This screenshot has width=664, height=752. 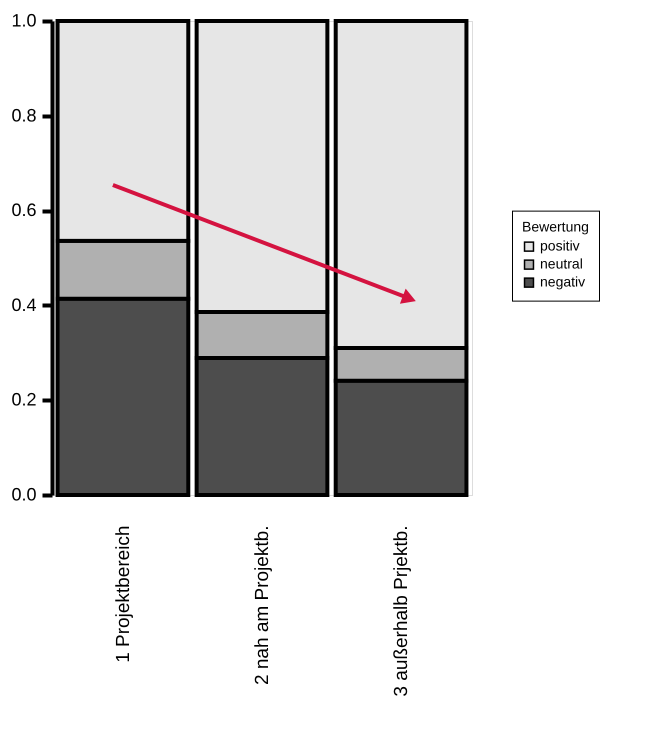 I want to click on y-tick-label: 0.6, so click(x=23, y=210).